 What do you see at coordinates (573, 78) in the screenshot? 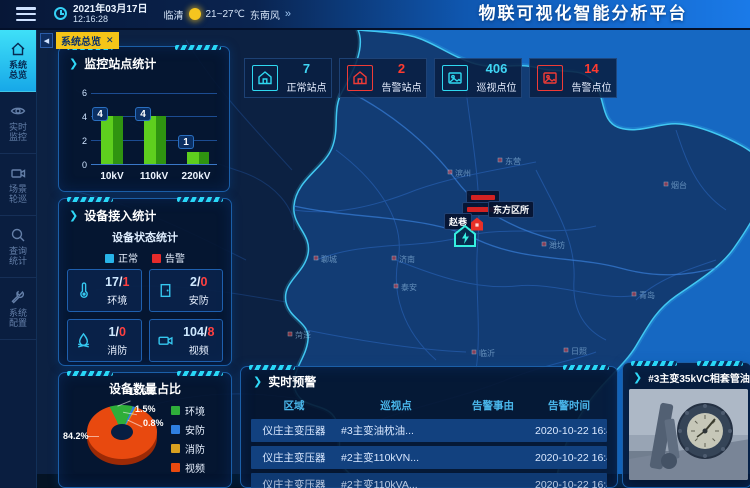
I see `stat-alarm-points: 14 告警点位` at bounding box center [573, 78].